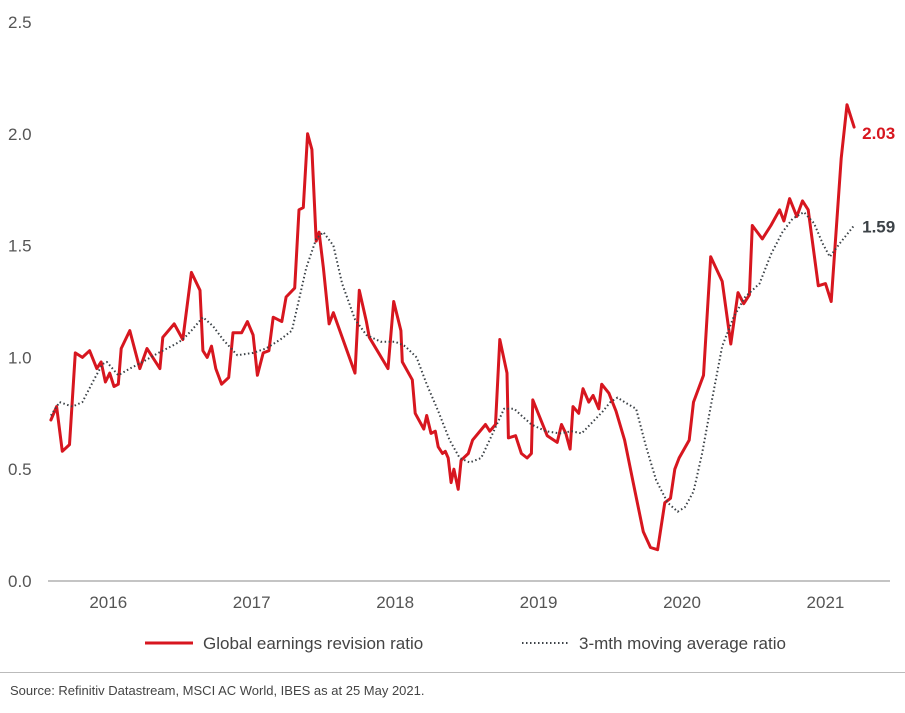 The image size is (905, 713). I want to click on x-tick-label: 2020, so click(682, 602).